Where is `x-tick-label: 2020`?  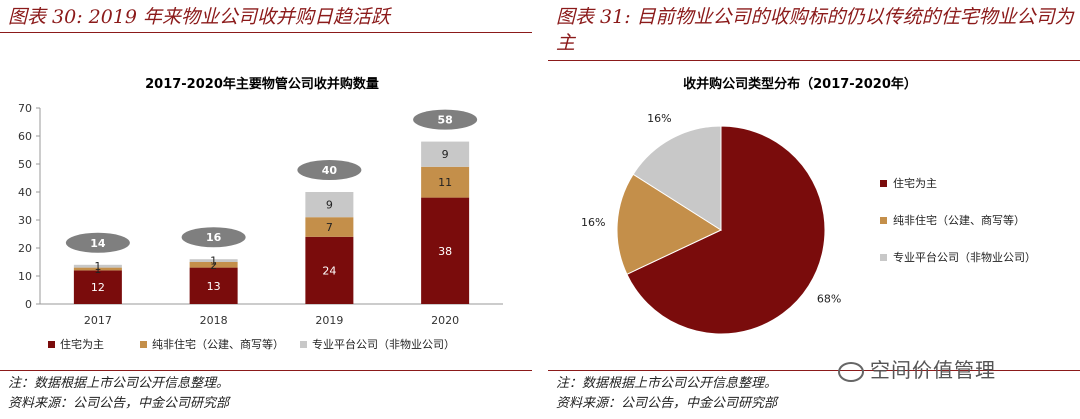 x-tick-label: 2020 is located at coordinates (445, 320).